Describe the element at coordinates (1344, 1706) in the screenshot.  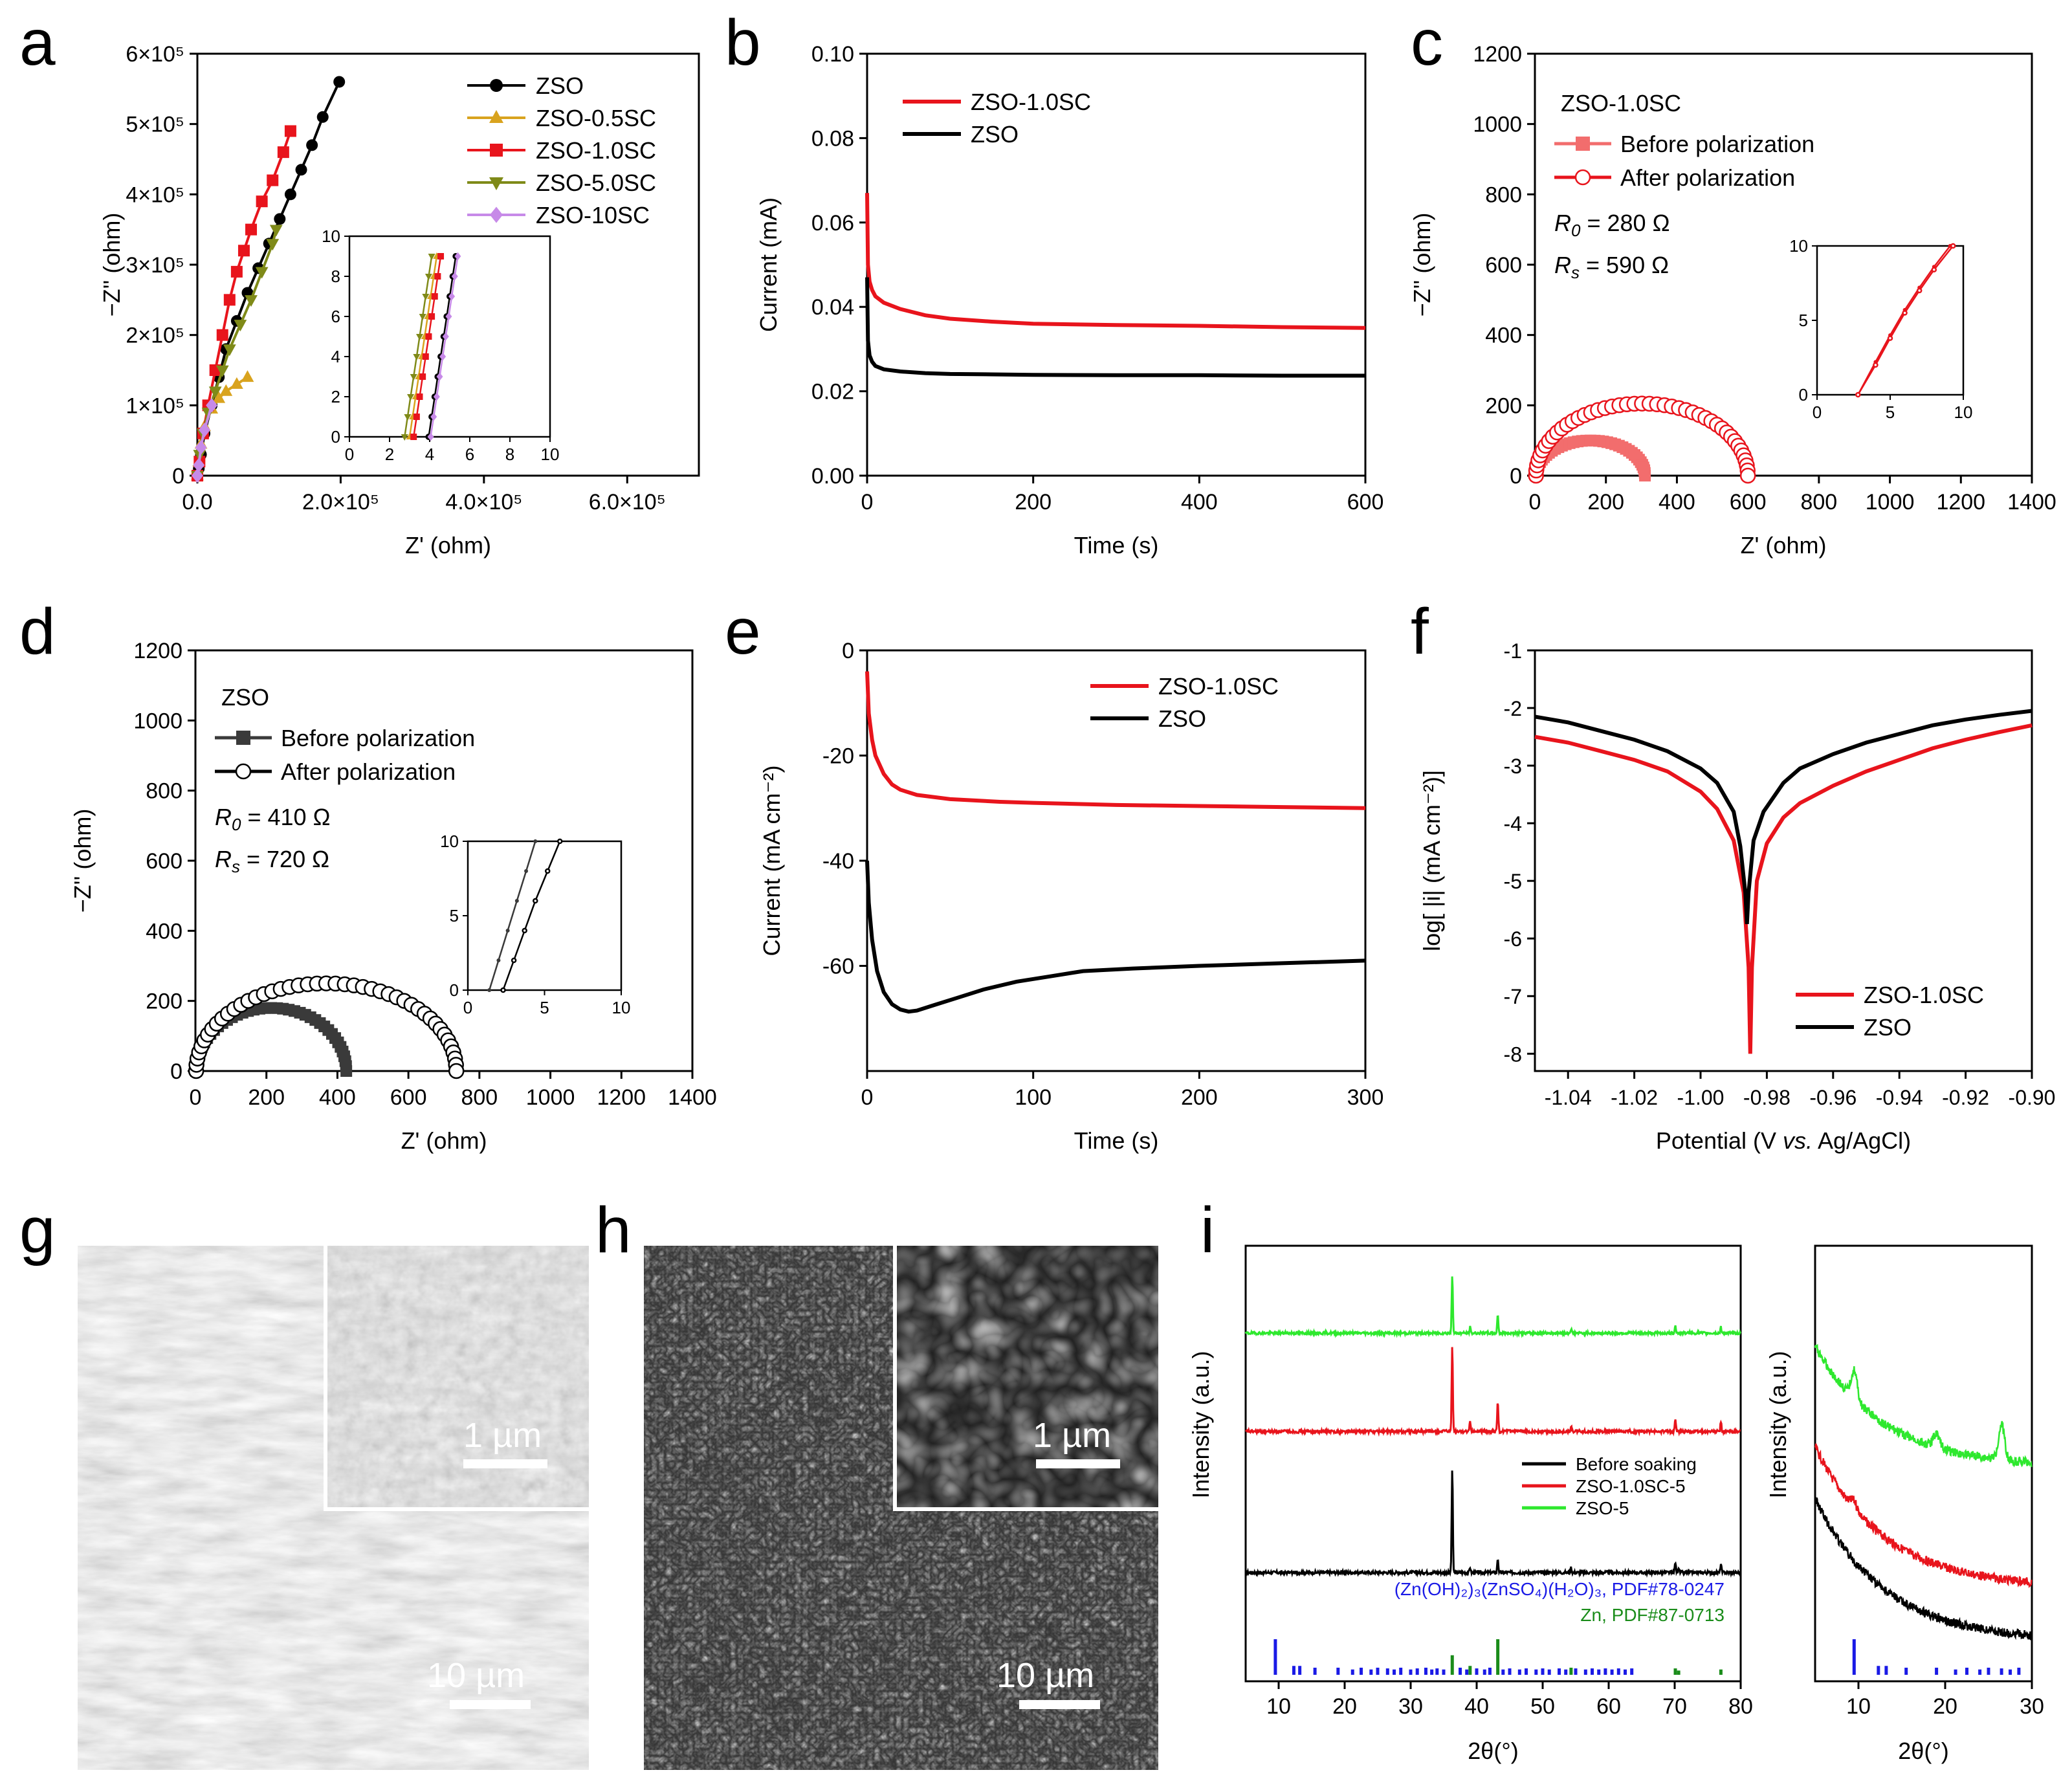
I see `x-tick-label-i-main: 20` at that location.